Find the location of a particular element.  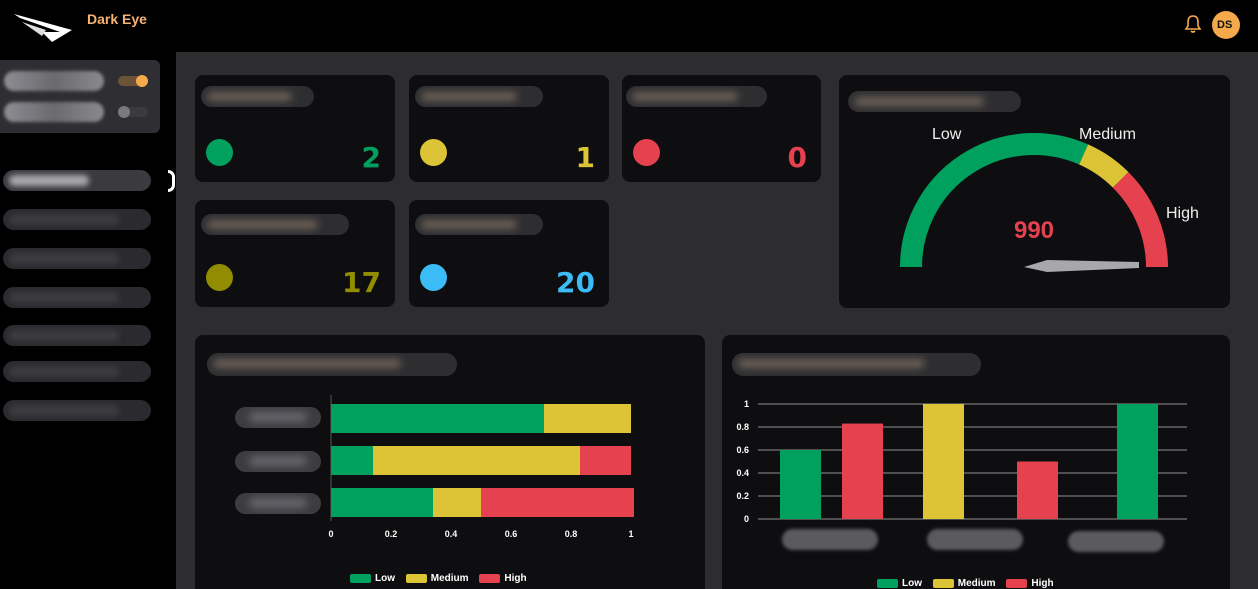

gauge-label-low: Low is located at coordinates (947, 134).